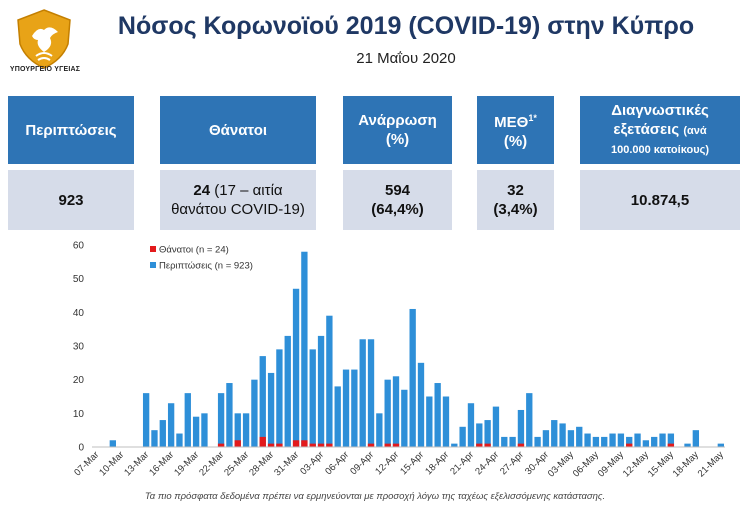 The height and width of the screenshot is (509, 750). Describe the element at coordinates (186, 463) in the screenshot. I see `x-tick-label: 19-Mar` at that location.